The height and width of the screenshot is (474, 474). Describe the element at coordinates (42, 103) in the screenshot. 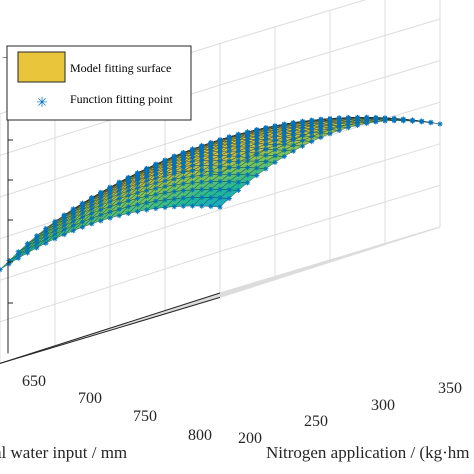

I see `legend-point-marker: ✳` at that location.